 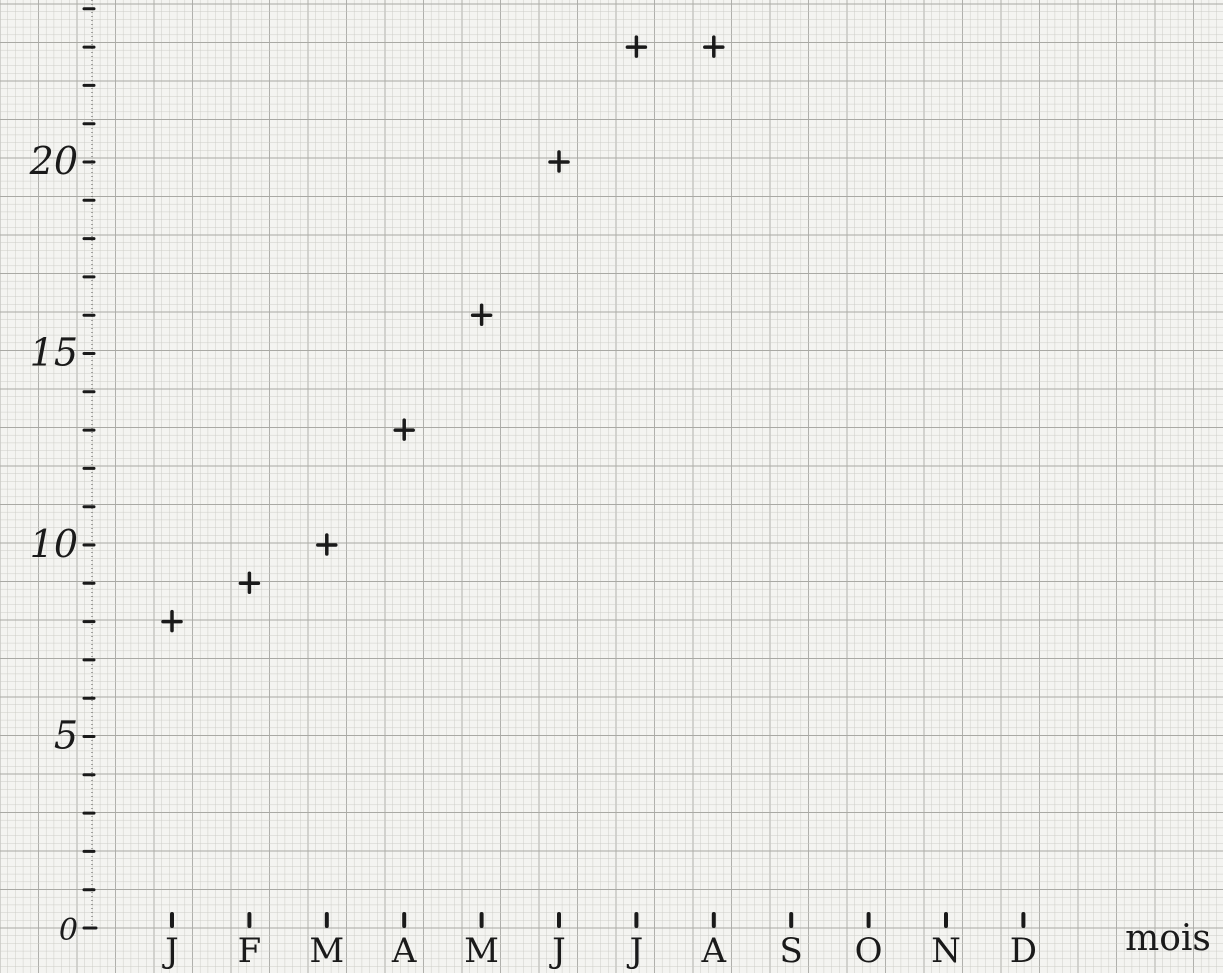 I want to click on x-tick-label: O, so click(x=869, y=951).